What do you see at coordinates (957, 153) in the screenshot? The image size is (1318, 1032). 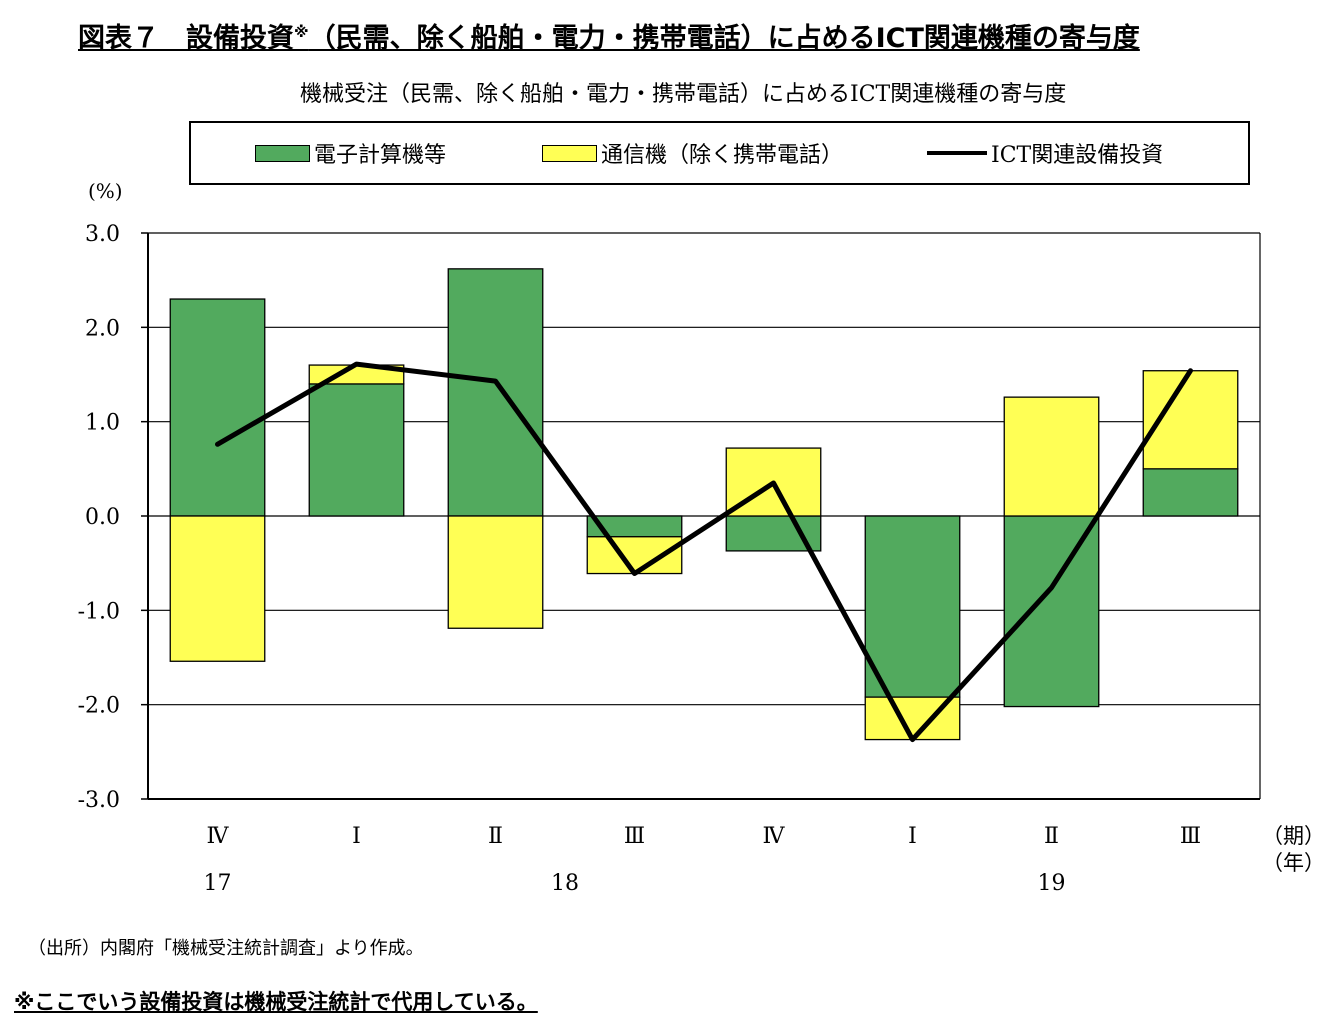 I see `legend-line-ict` at bounding box center [957, 153].